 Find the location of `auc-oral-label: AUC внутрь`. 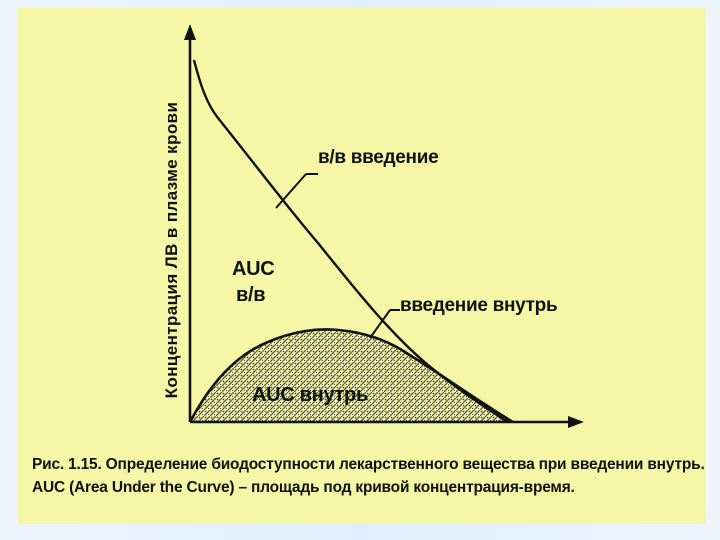

auc-oral-label: AUC внутрь is located at coordinates (310, 395).